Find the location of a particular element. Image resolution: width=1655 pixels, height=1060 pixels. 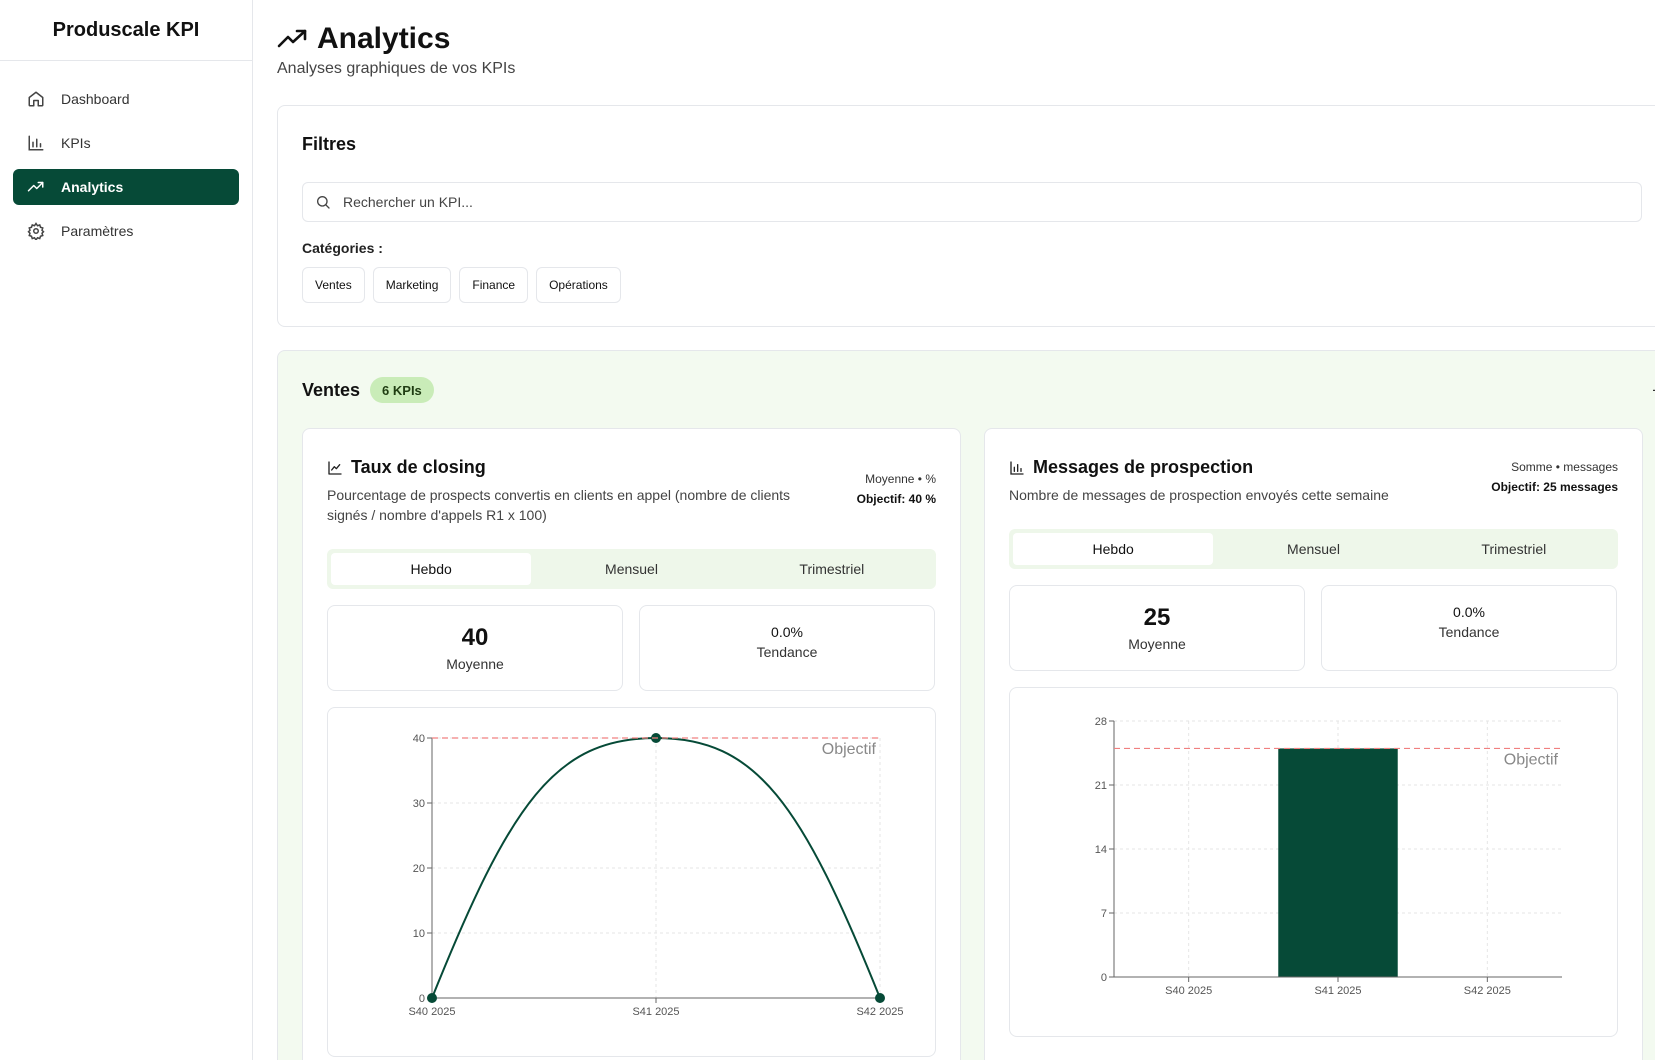

kpi-title: Taux de closing is located at coordinates (418, 467).